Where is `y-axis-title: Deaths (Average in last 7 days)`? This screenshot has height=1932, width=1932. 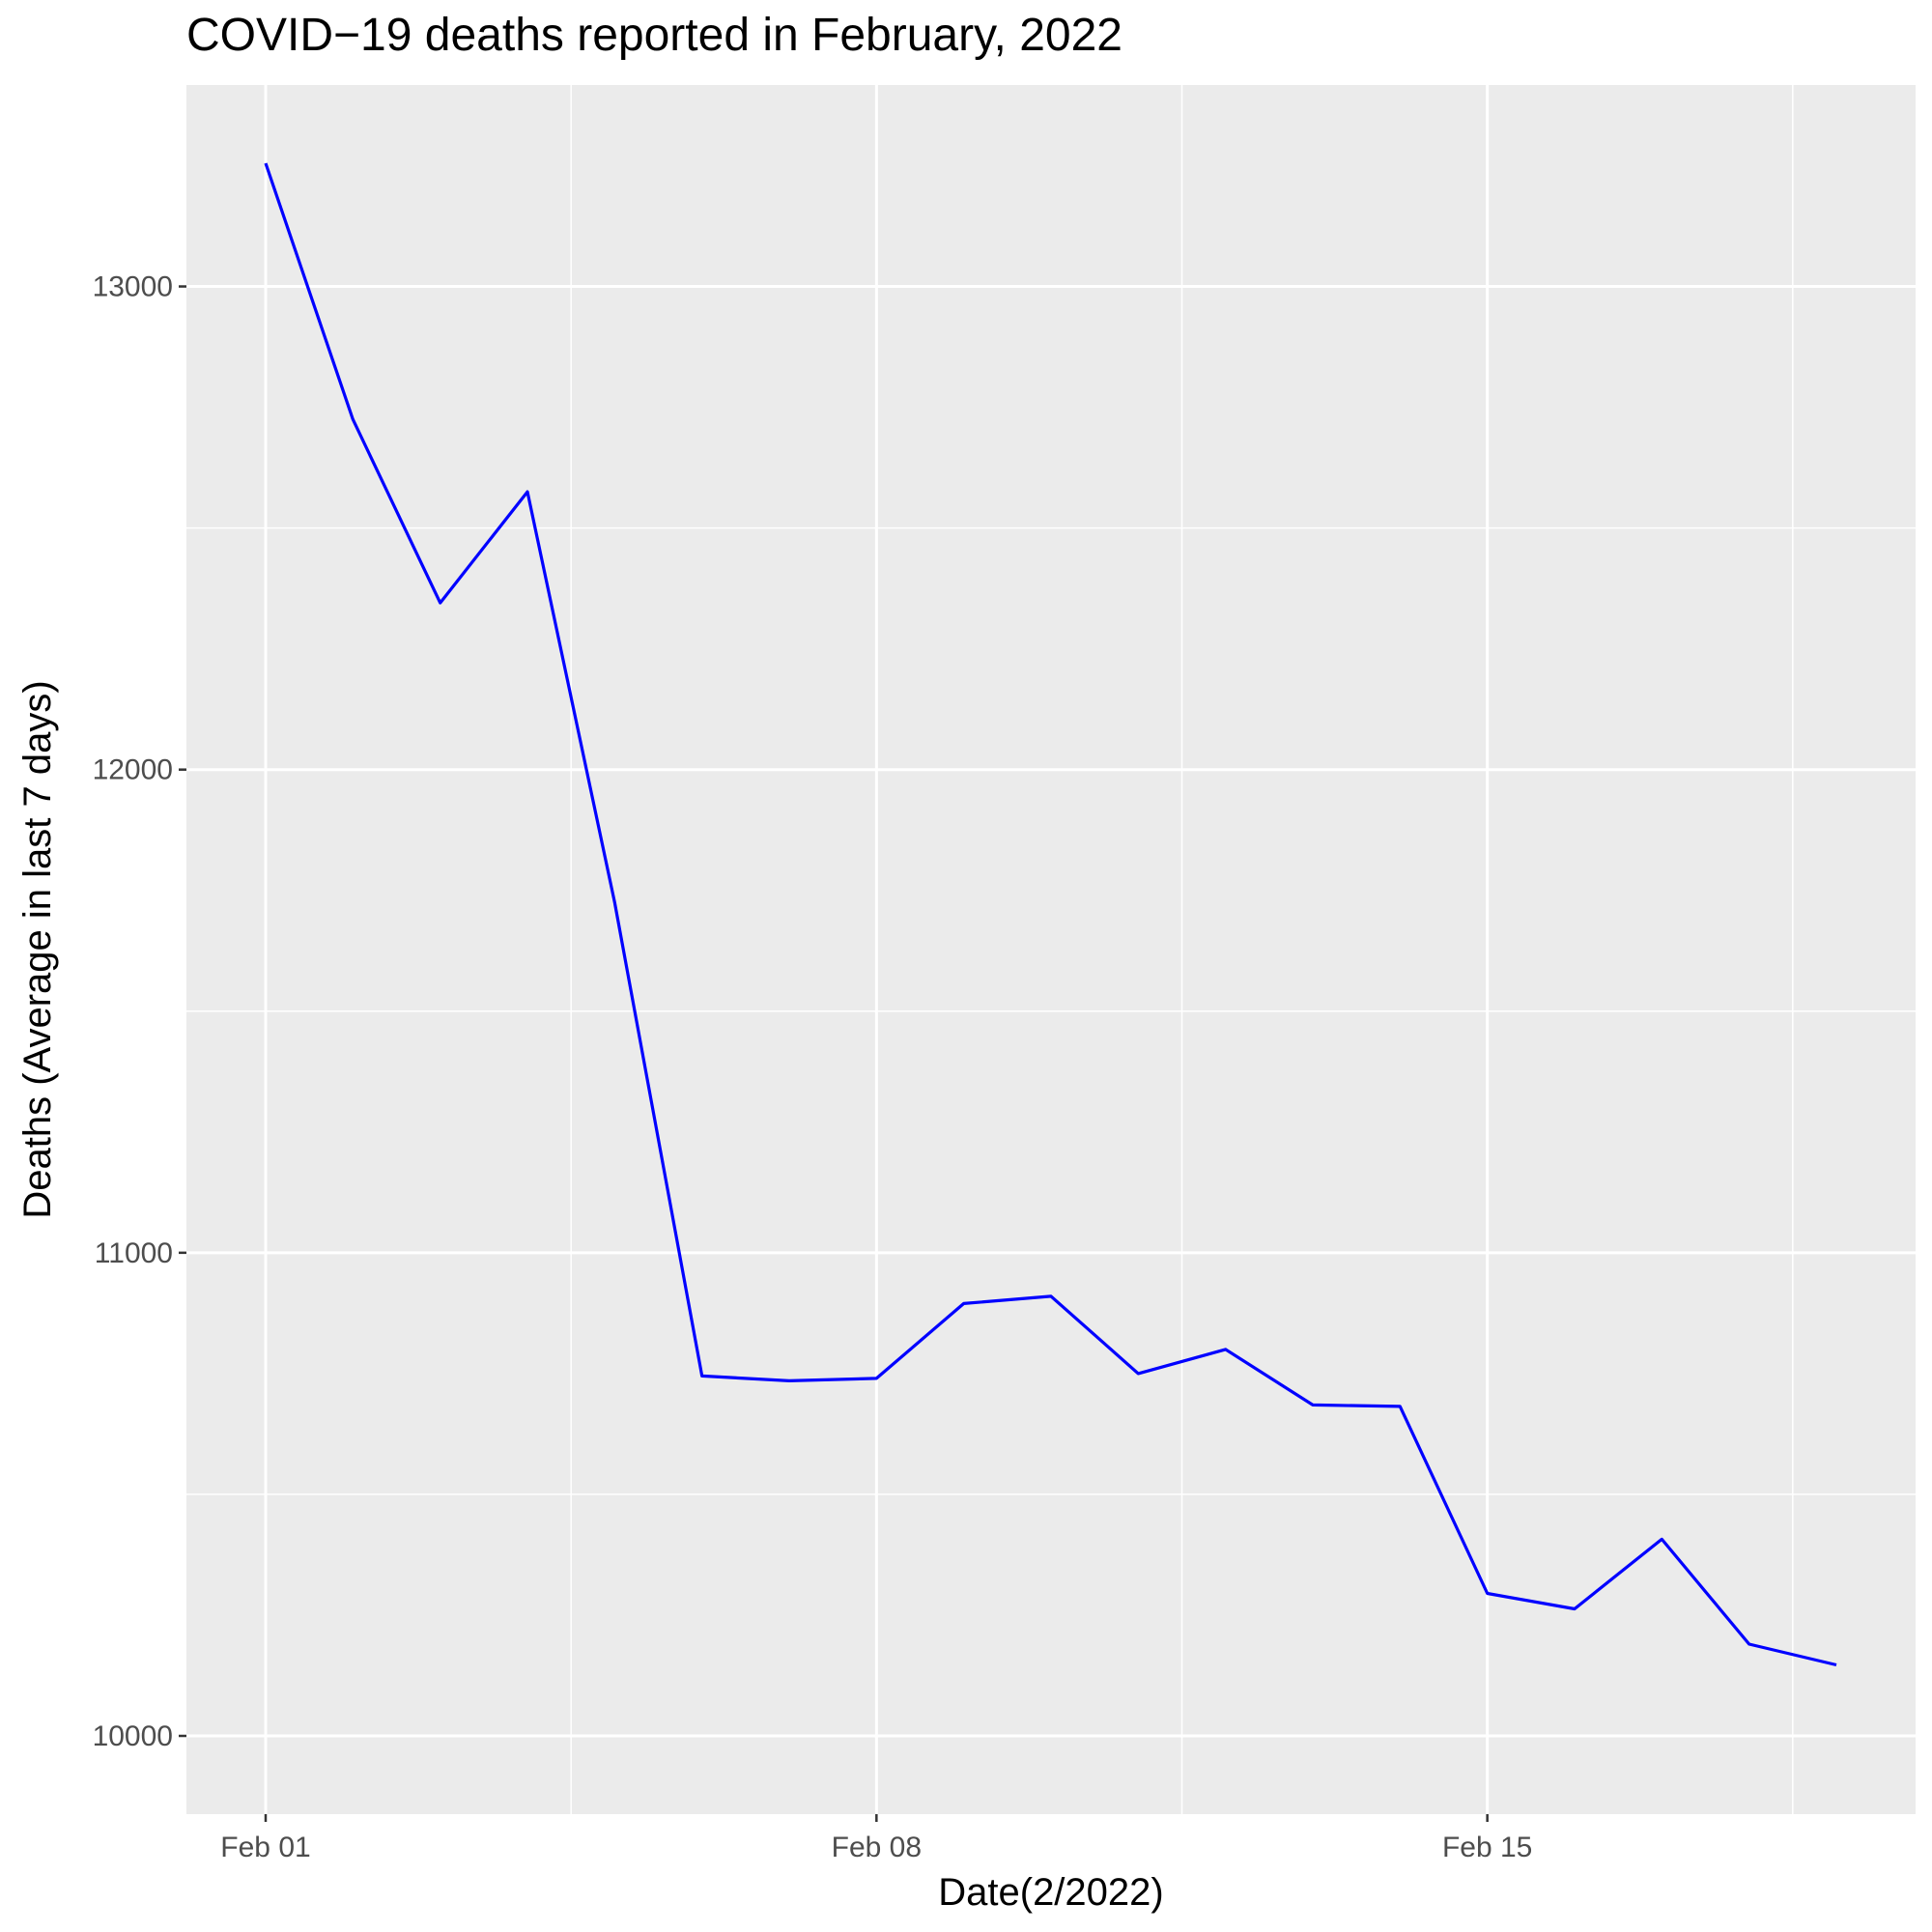 y-axis-title: Deaths (Average in last 7 days) is located at coordinates (37, 949).